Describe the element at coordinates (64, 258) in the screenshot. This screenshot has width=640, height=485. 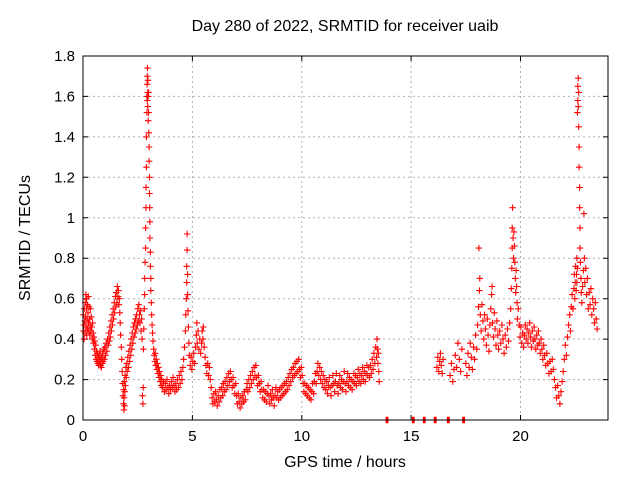
I see `y-tick-label: 0.8` at that location.